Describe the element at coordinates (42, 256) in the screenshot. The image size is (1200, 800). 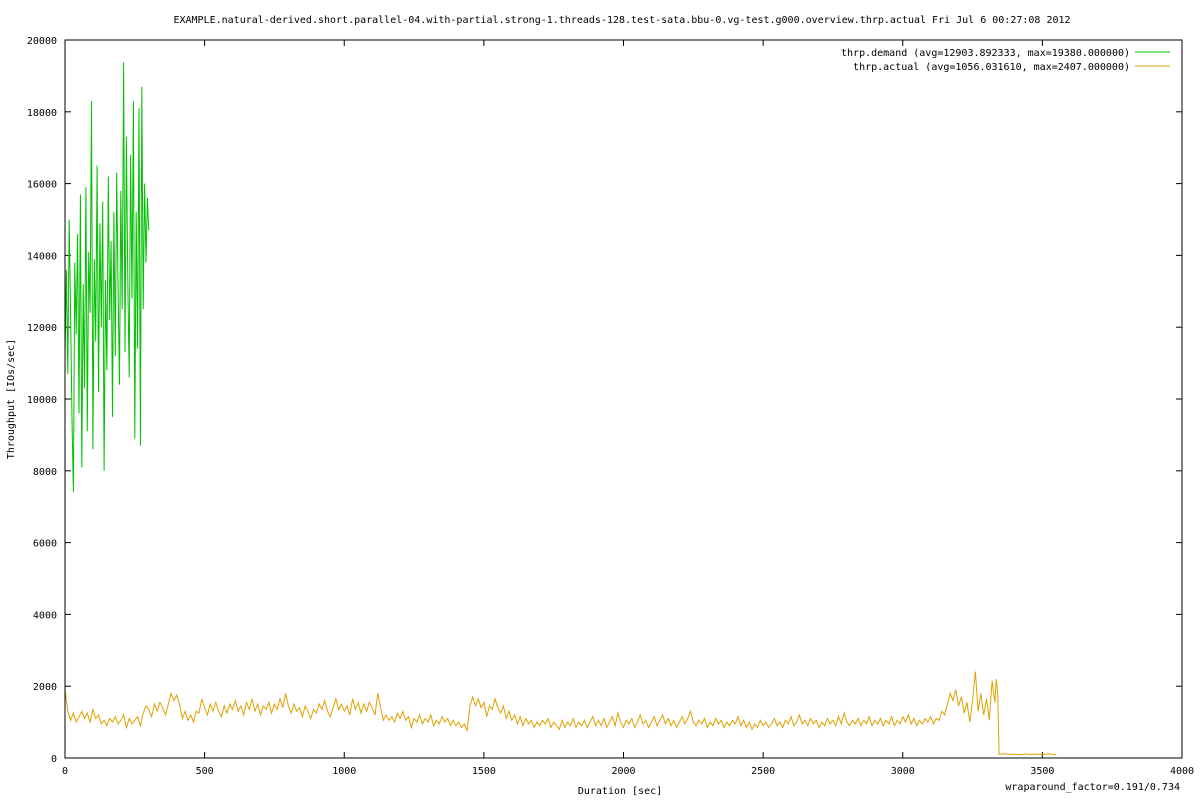
I see `y-tick-label: 14000` at that location.